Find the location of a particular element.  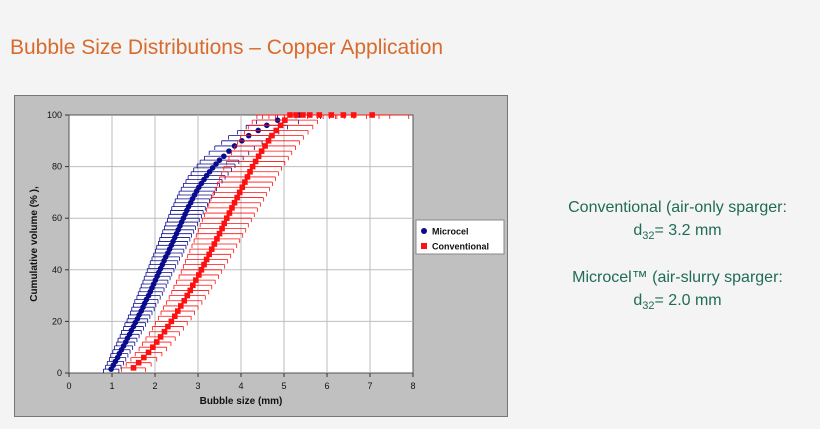

x-tick-label: 6 is located at coordinates (326, 386).